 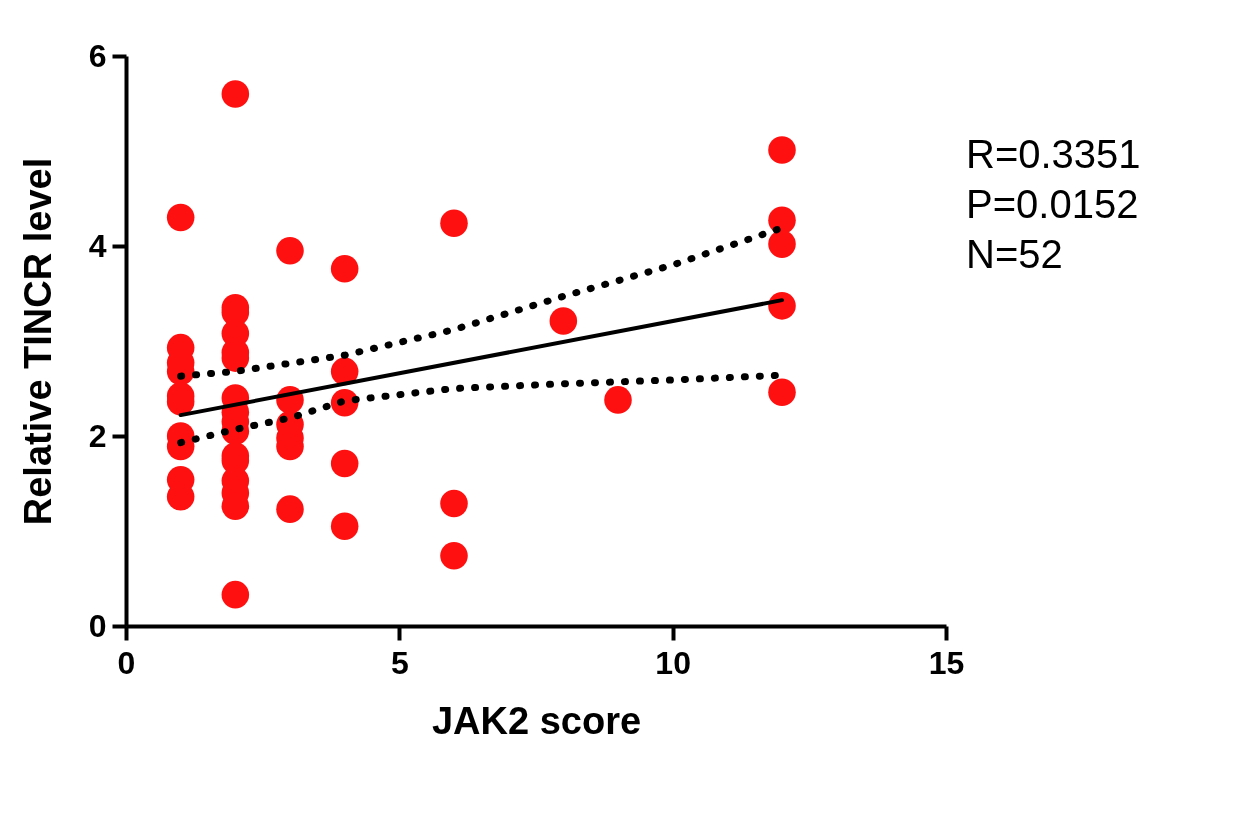 I want to click on y-tick-label: 0, so click(x=97, y=625).